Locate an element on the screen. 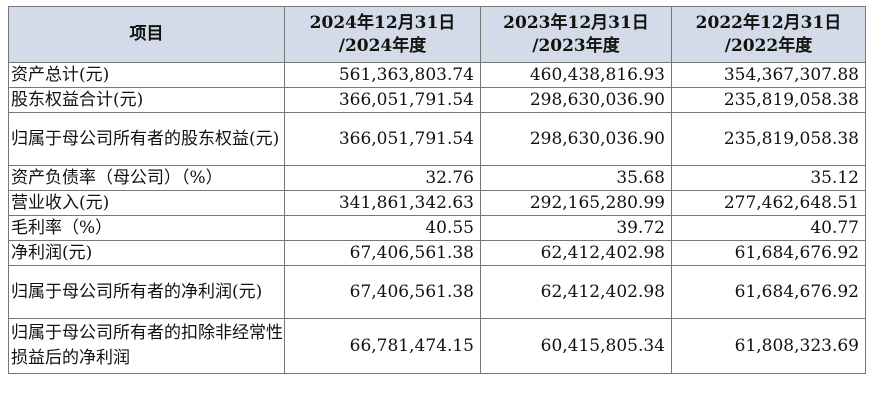 This screenshot has width=873, height=403. row-label: 资产总计(元) is located at coordinates (146, 75).